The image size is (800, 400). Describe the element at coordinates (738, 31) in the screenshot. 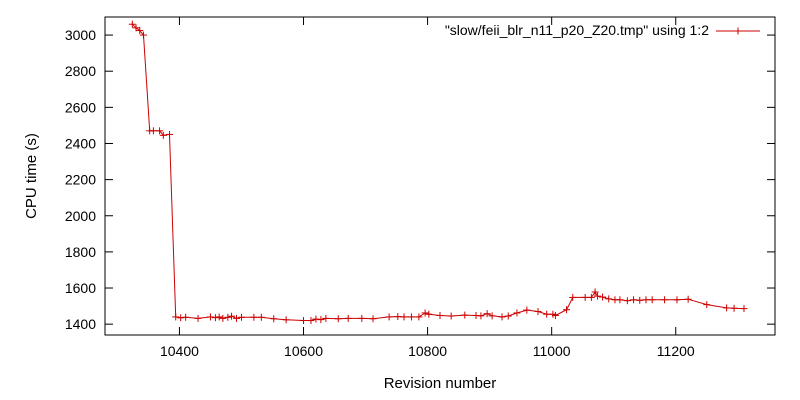

I see `legend-marker` at that location.